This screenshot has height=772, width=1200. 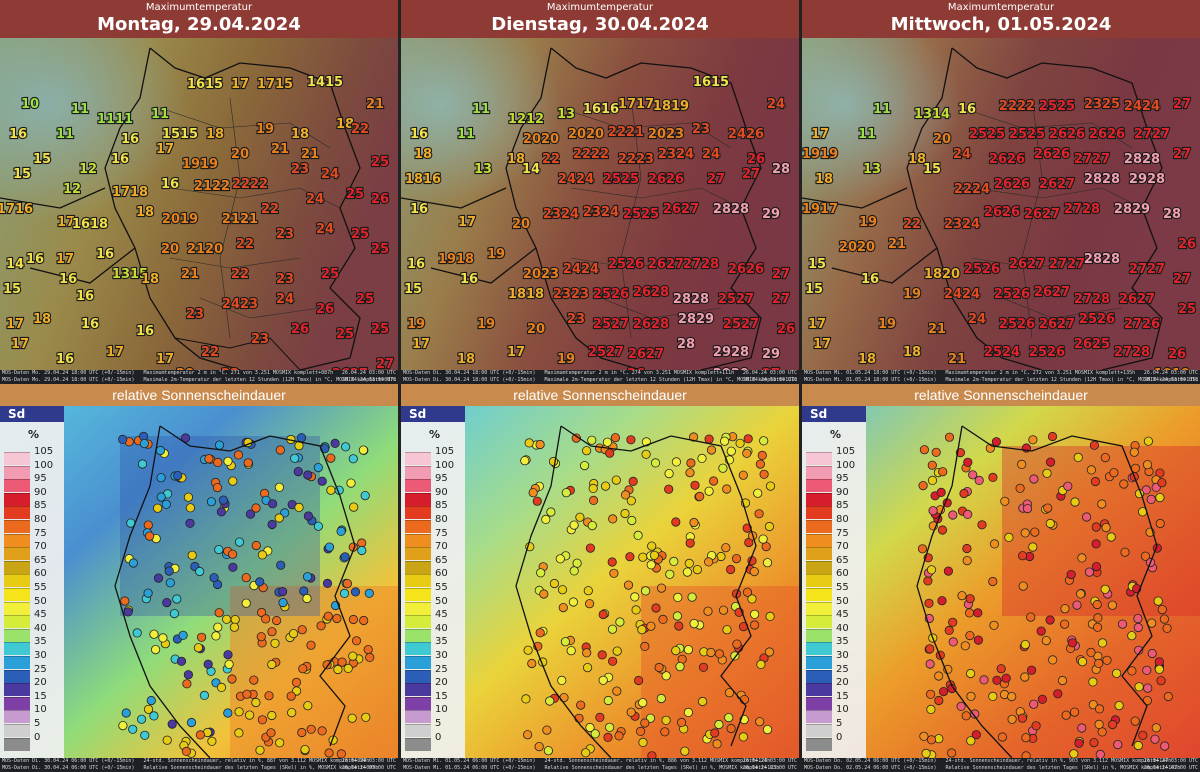 What do you see at coordinates (834, 510) in the screenshot?
I see `legend-entry: 85` at bounding box center [834, 510].